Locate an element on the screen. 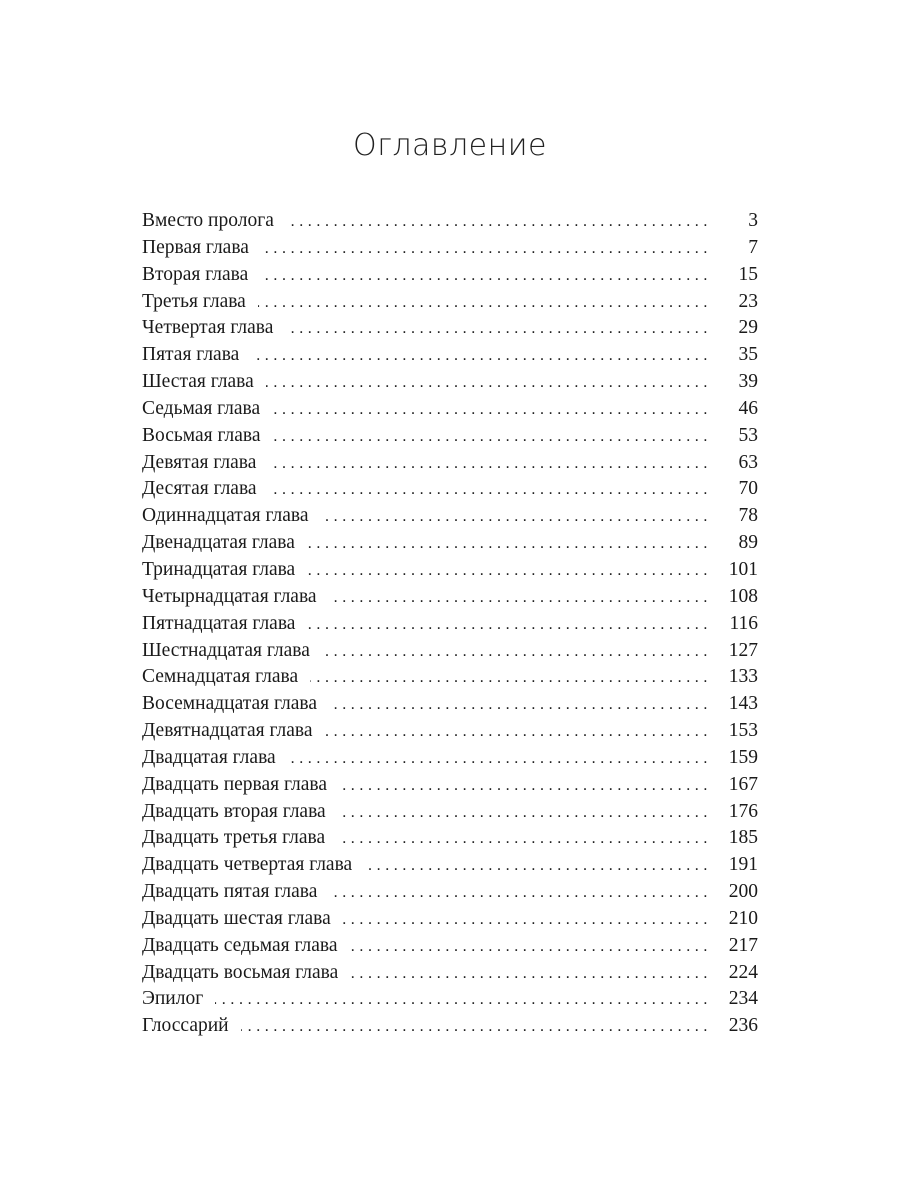  toc-entry-title: Десятая глава is located at coordinates (199, 489).